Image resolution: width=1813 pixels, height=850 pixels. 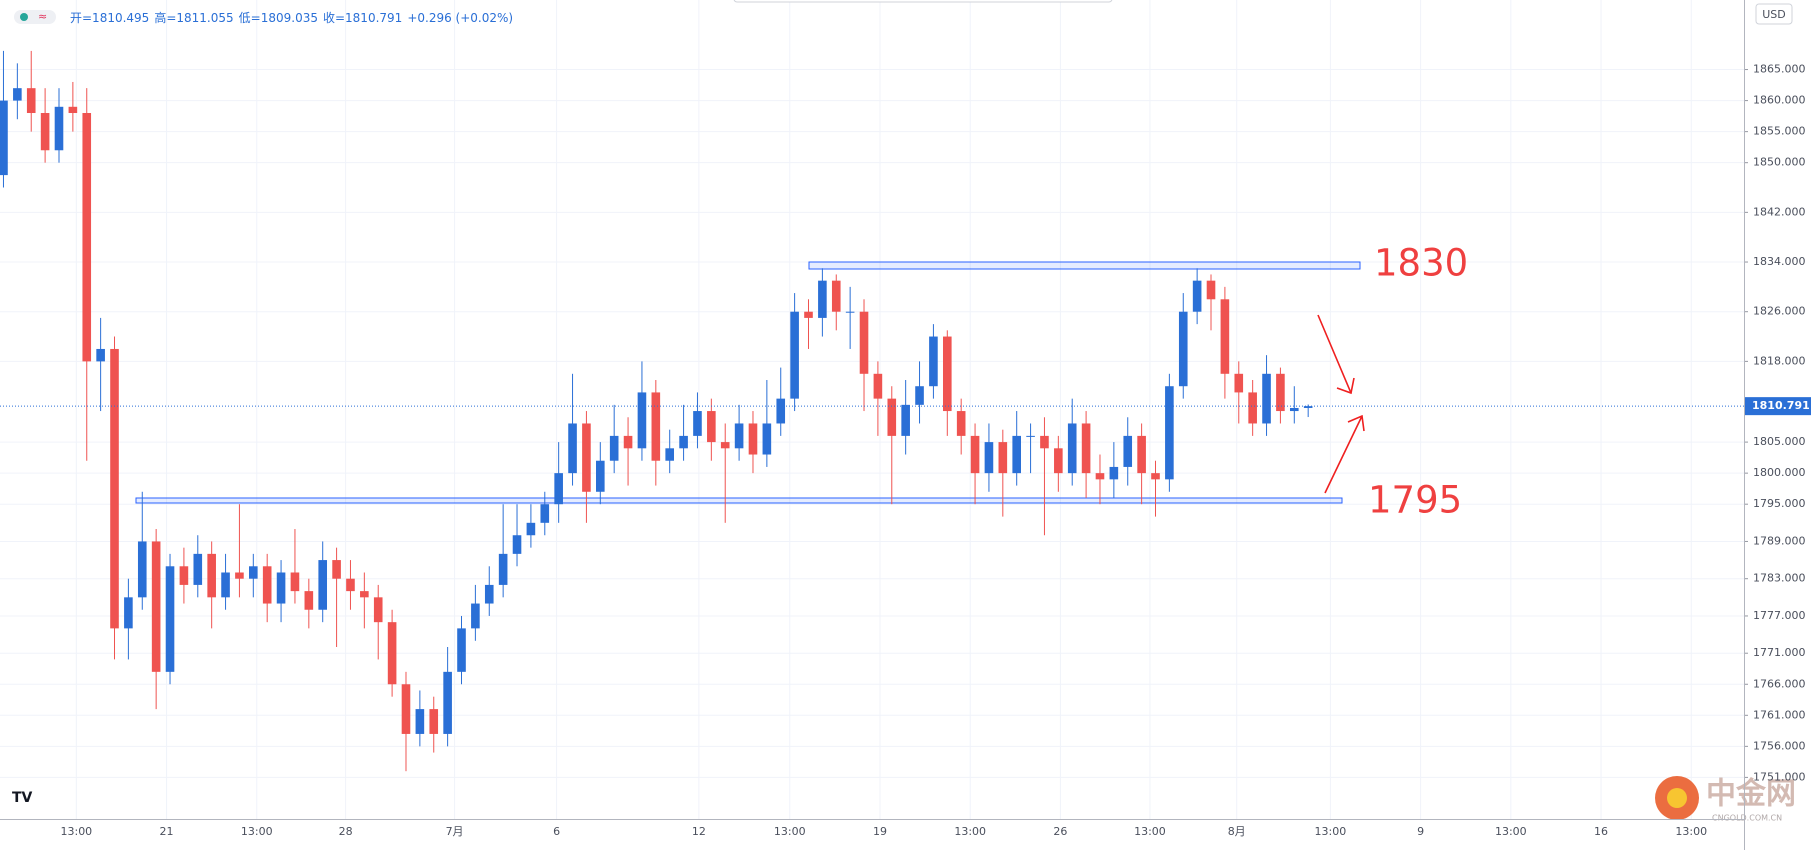 What do you see at coordinates (1343, 454) in the screenshot?
I see `arrow-up` at bounding box center [1343, 454].